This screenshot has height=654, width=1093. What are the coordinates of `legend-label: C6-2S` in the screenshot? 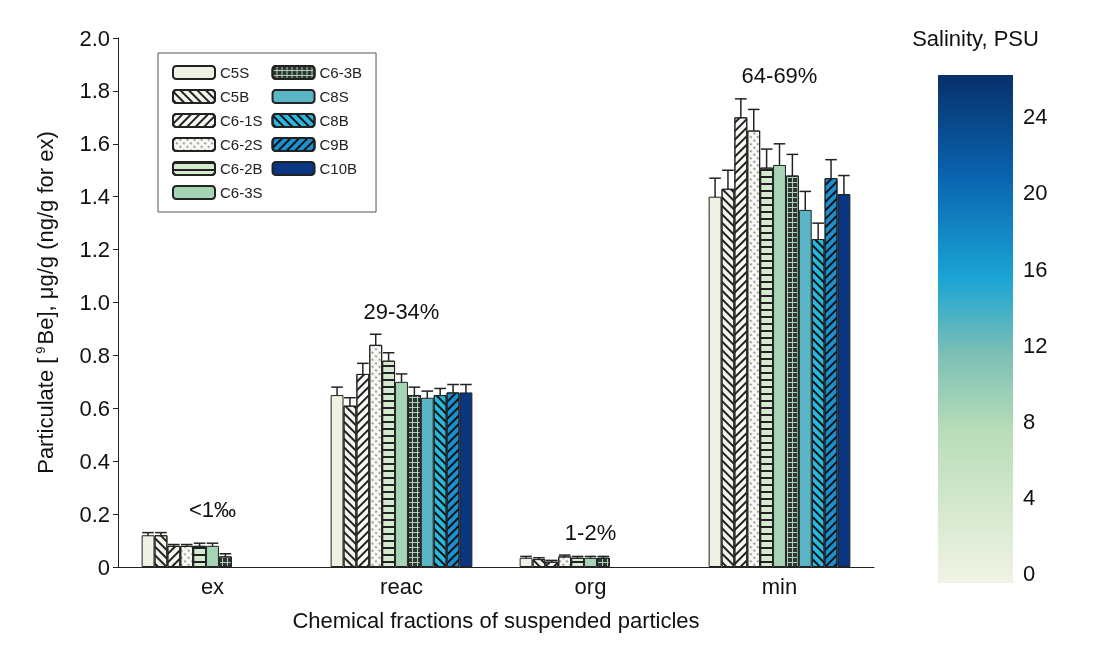 It's located at (241, 144).